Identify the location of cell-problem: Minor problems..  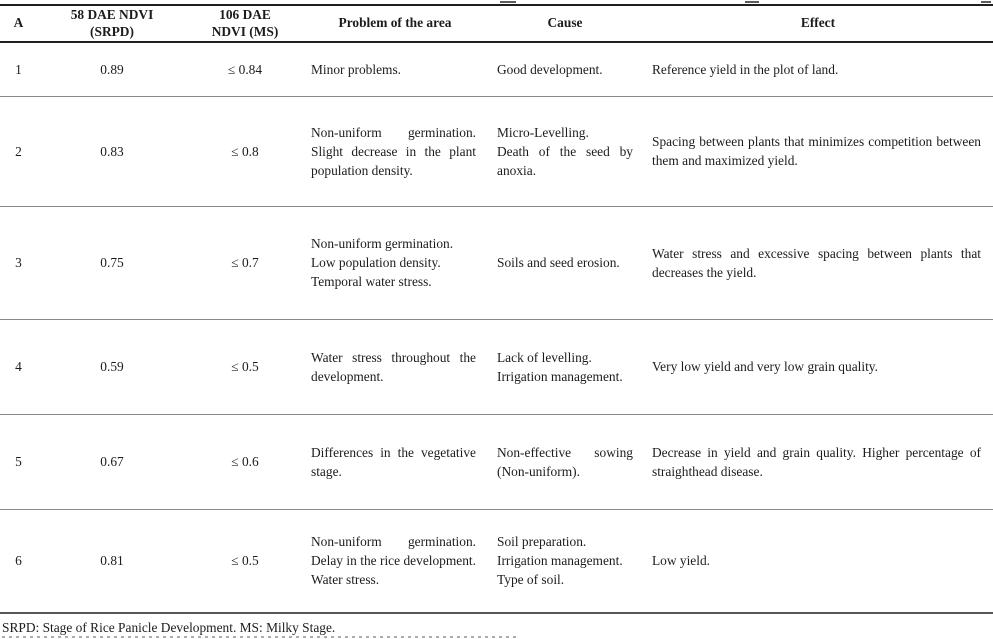
(395, 69).